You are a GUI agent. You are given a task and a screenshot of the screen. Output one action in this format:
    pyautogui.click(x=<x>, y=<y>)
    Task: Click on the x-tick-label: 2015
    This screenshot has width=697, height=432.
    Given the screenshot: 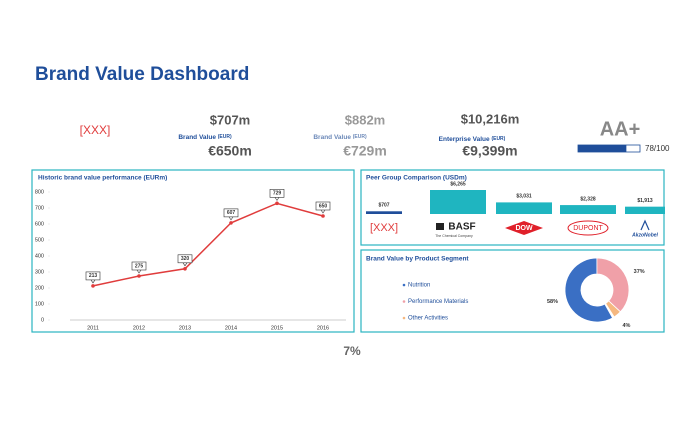 What is the action you would take?
    pyautogui.click(x=277, y=328)
    